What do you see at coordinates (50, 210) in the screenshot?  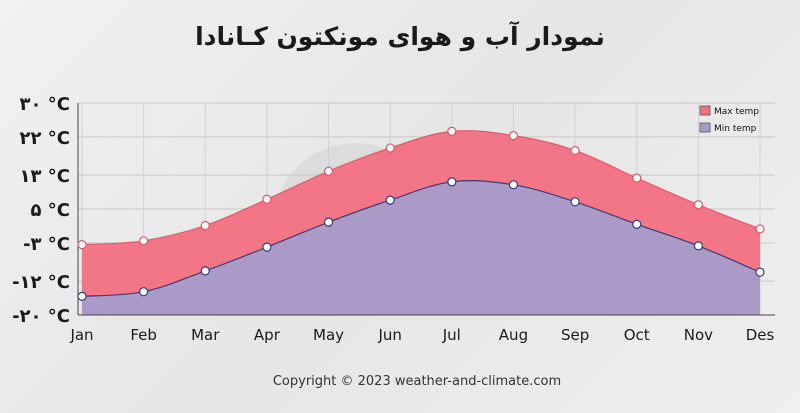 I see `y-tick-label: ۵ °C` at bounding box center [50, 210].